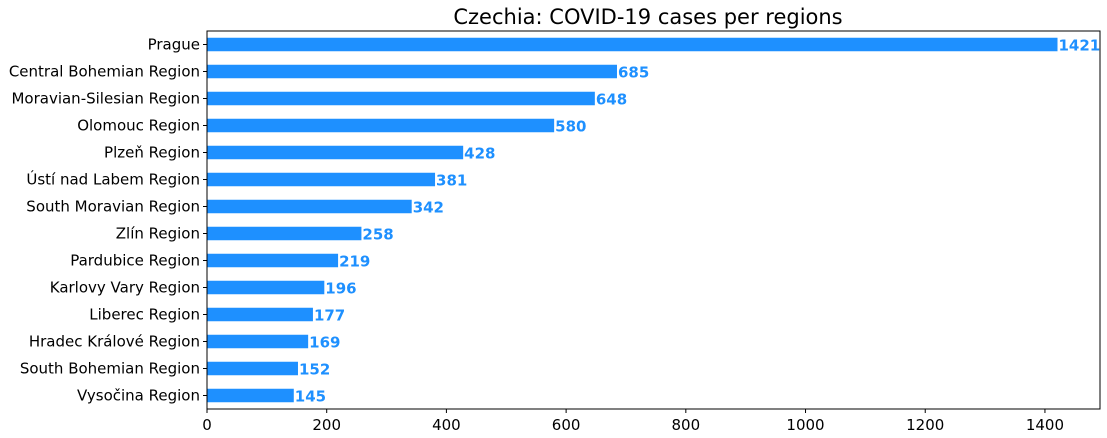 The height and width of the screenshot is (438, 1107). I want to click on category-label: Prague, so click(174, 45).